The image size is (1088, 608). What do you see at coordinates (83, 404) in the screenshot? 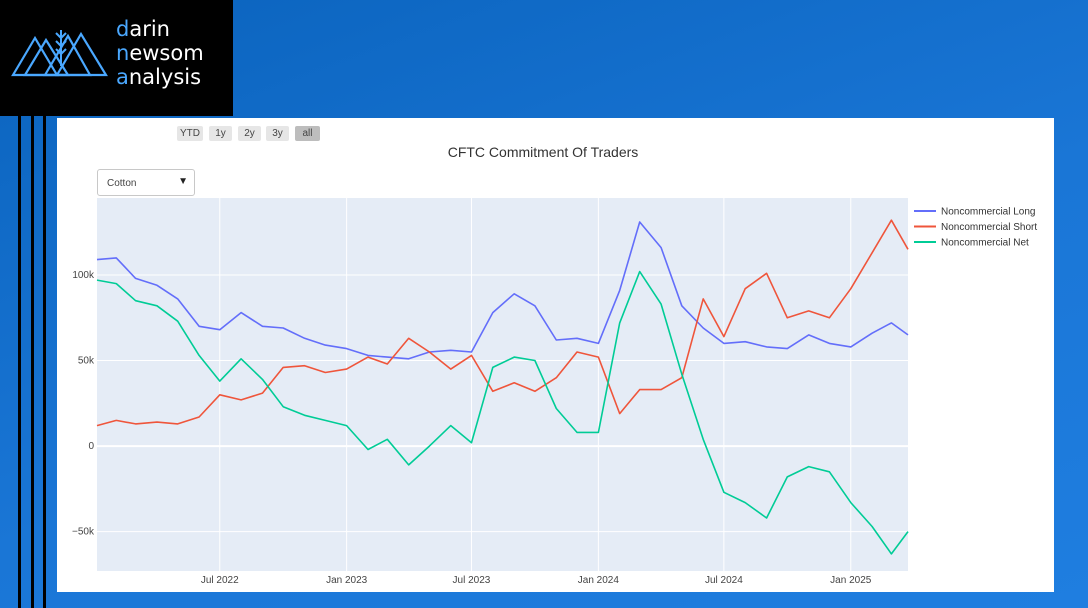
I see `y-axis: 100k 50k 0 −50k` at bounding box center [83, 404].